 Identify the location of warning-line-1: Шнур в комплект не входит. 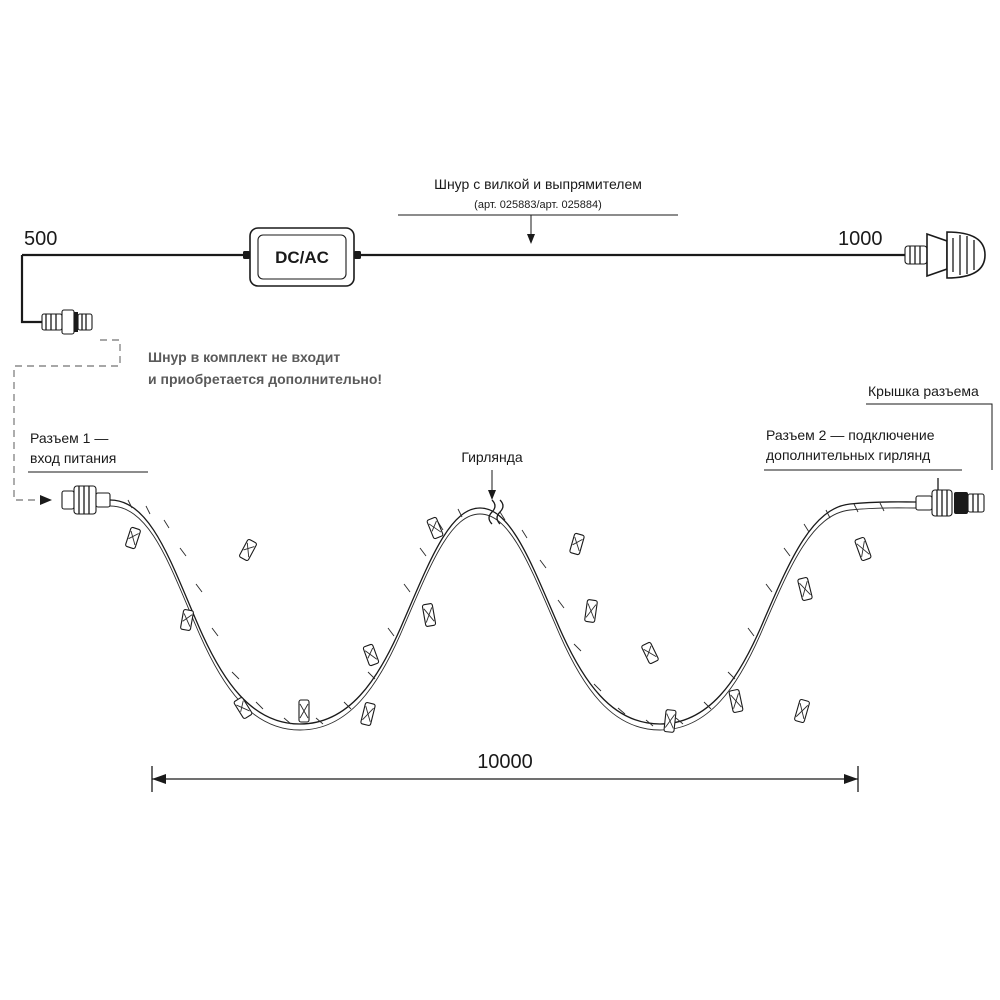
(244, 357).